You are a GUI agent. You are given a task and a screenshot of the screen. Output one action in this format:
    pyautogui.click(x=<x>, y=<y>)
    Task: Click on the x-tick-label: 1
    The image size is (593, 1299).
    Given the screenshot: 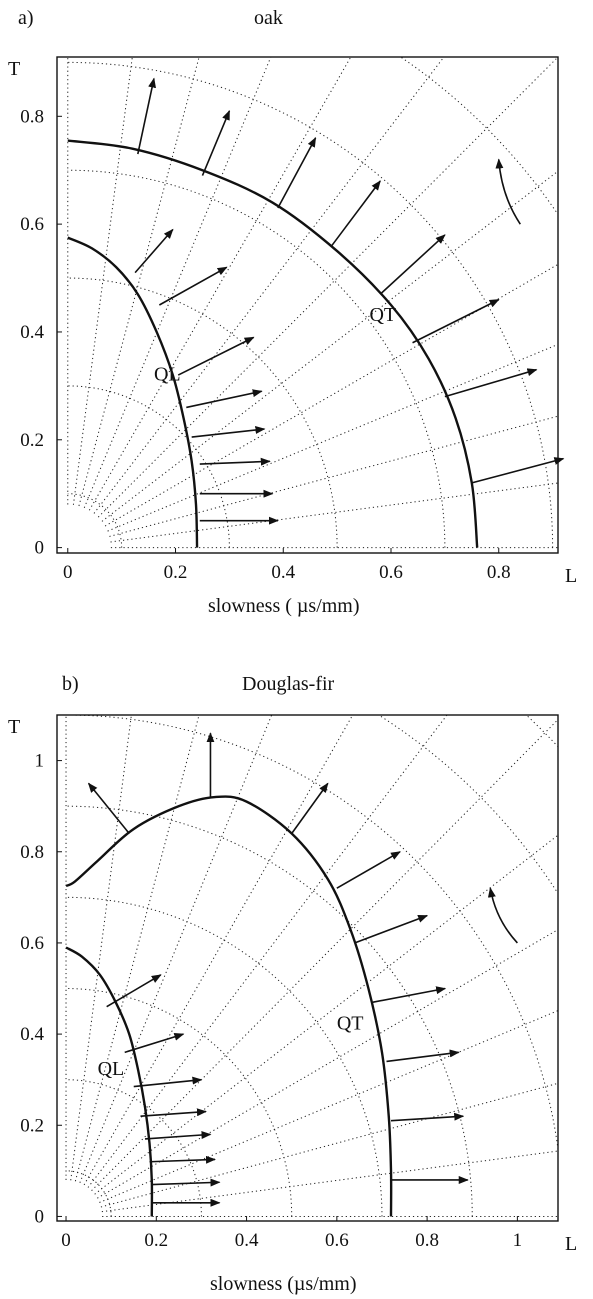 What is the action you would take?
    pyautogui.click(x=518, y=1240)
    